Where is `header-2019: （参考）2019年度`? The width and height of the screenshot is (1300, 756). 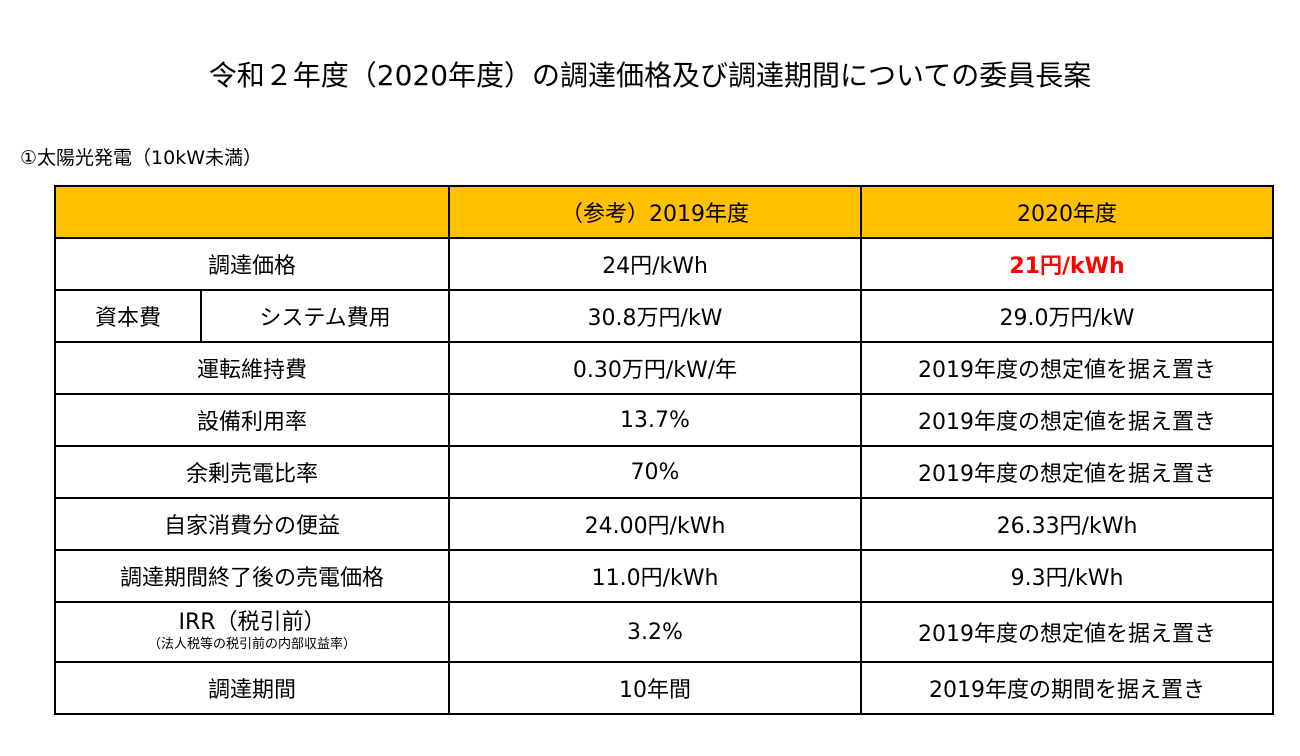 header-2019: （参考）2019年度 is located at coordinates (655, 212).